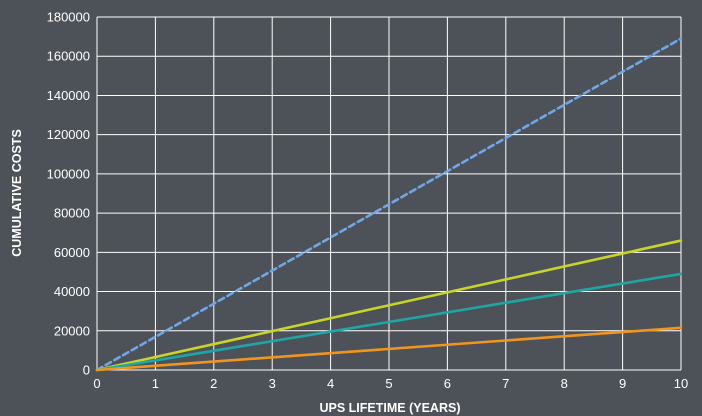  What do you see at coordinates (155, 383) in the screenshot?
I see `x-tick-label: 1` at bounding box center [155, 383].